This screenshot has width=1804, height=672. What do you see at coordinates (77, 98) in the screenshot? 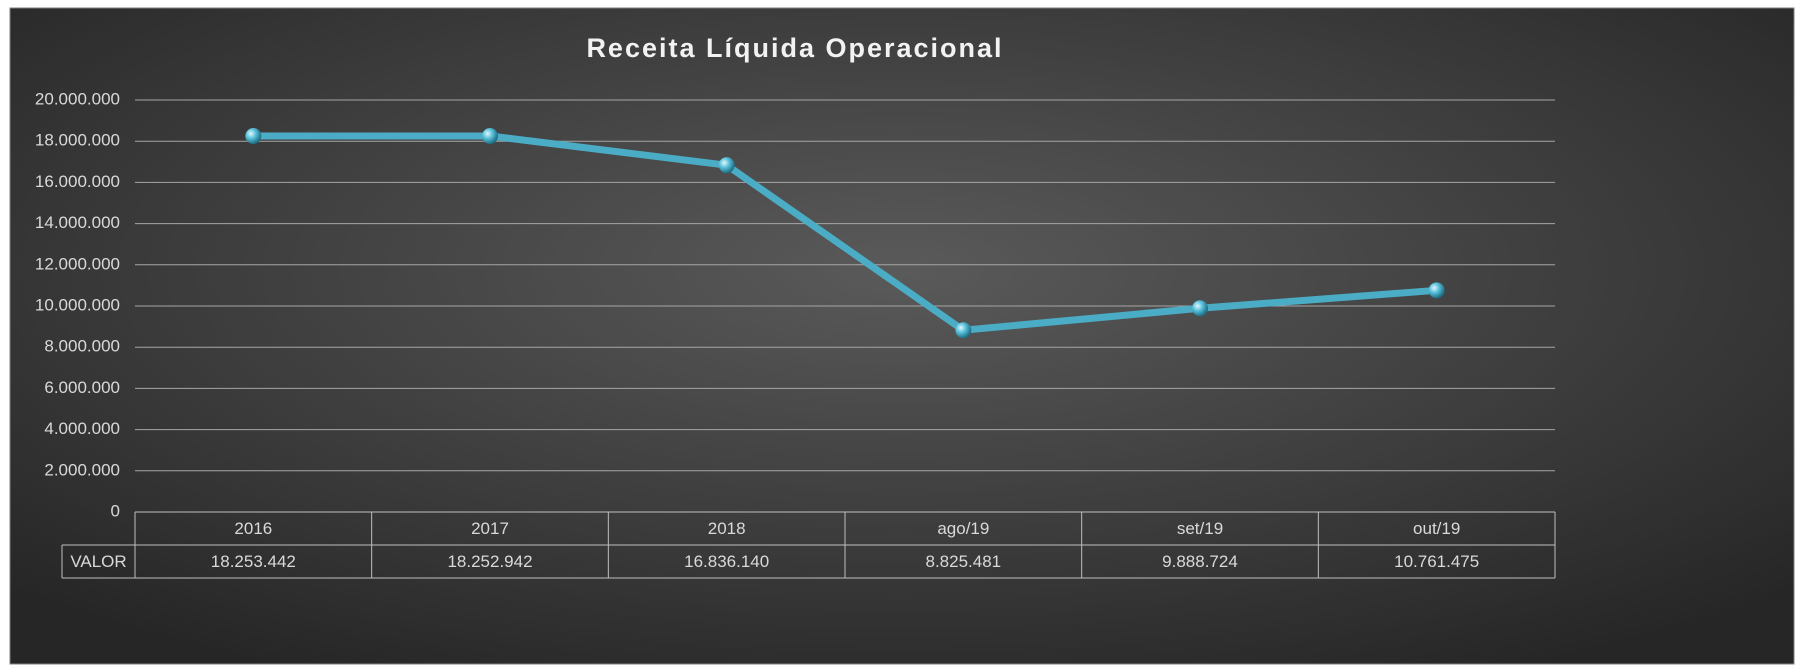
I see `y-tick-label: 20.000.000` at bounding box center [77, 98].